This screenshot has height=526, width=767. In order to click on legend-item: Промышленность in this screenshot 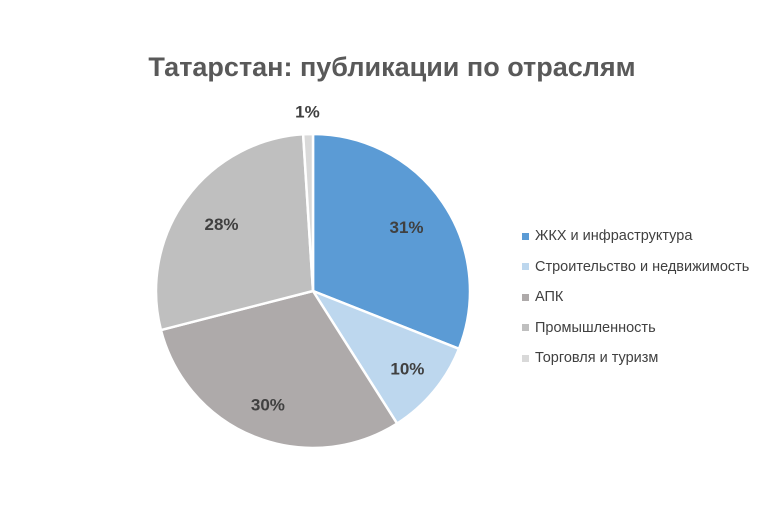, I will do `click(635, 328)`.